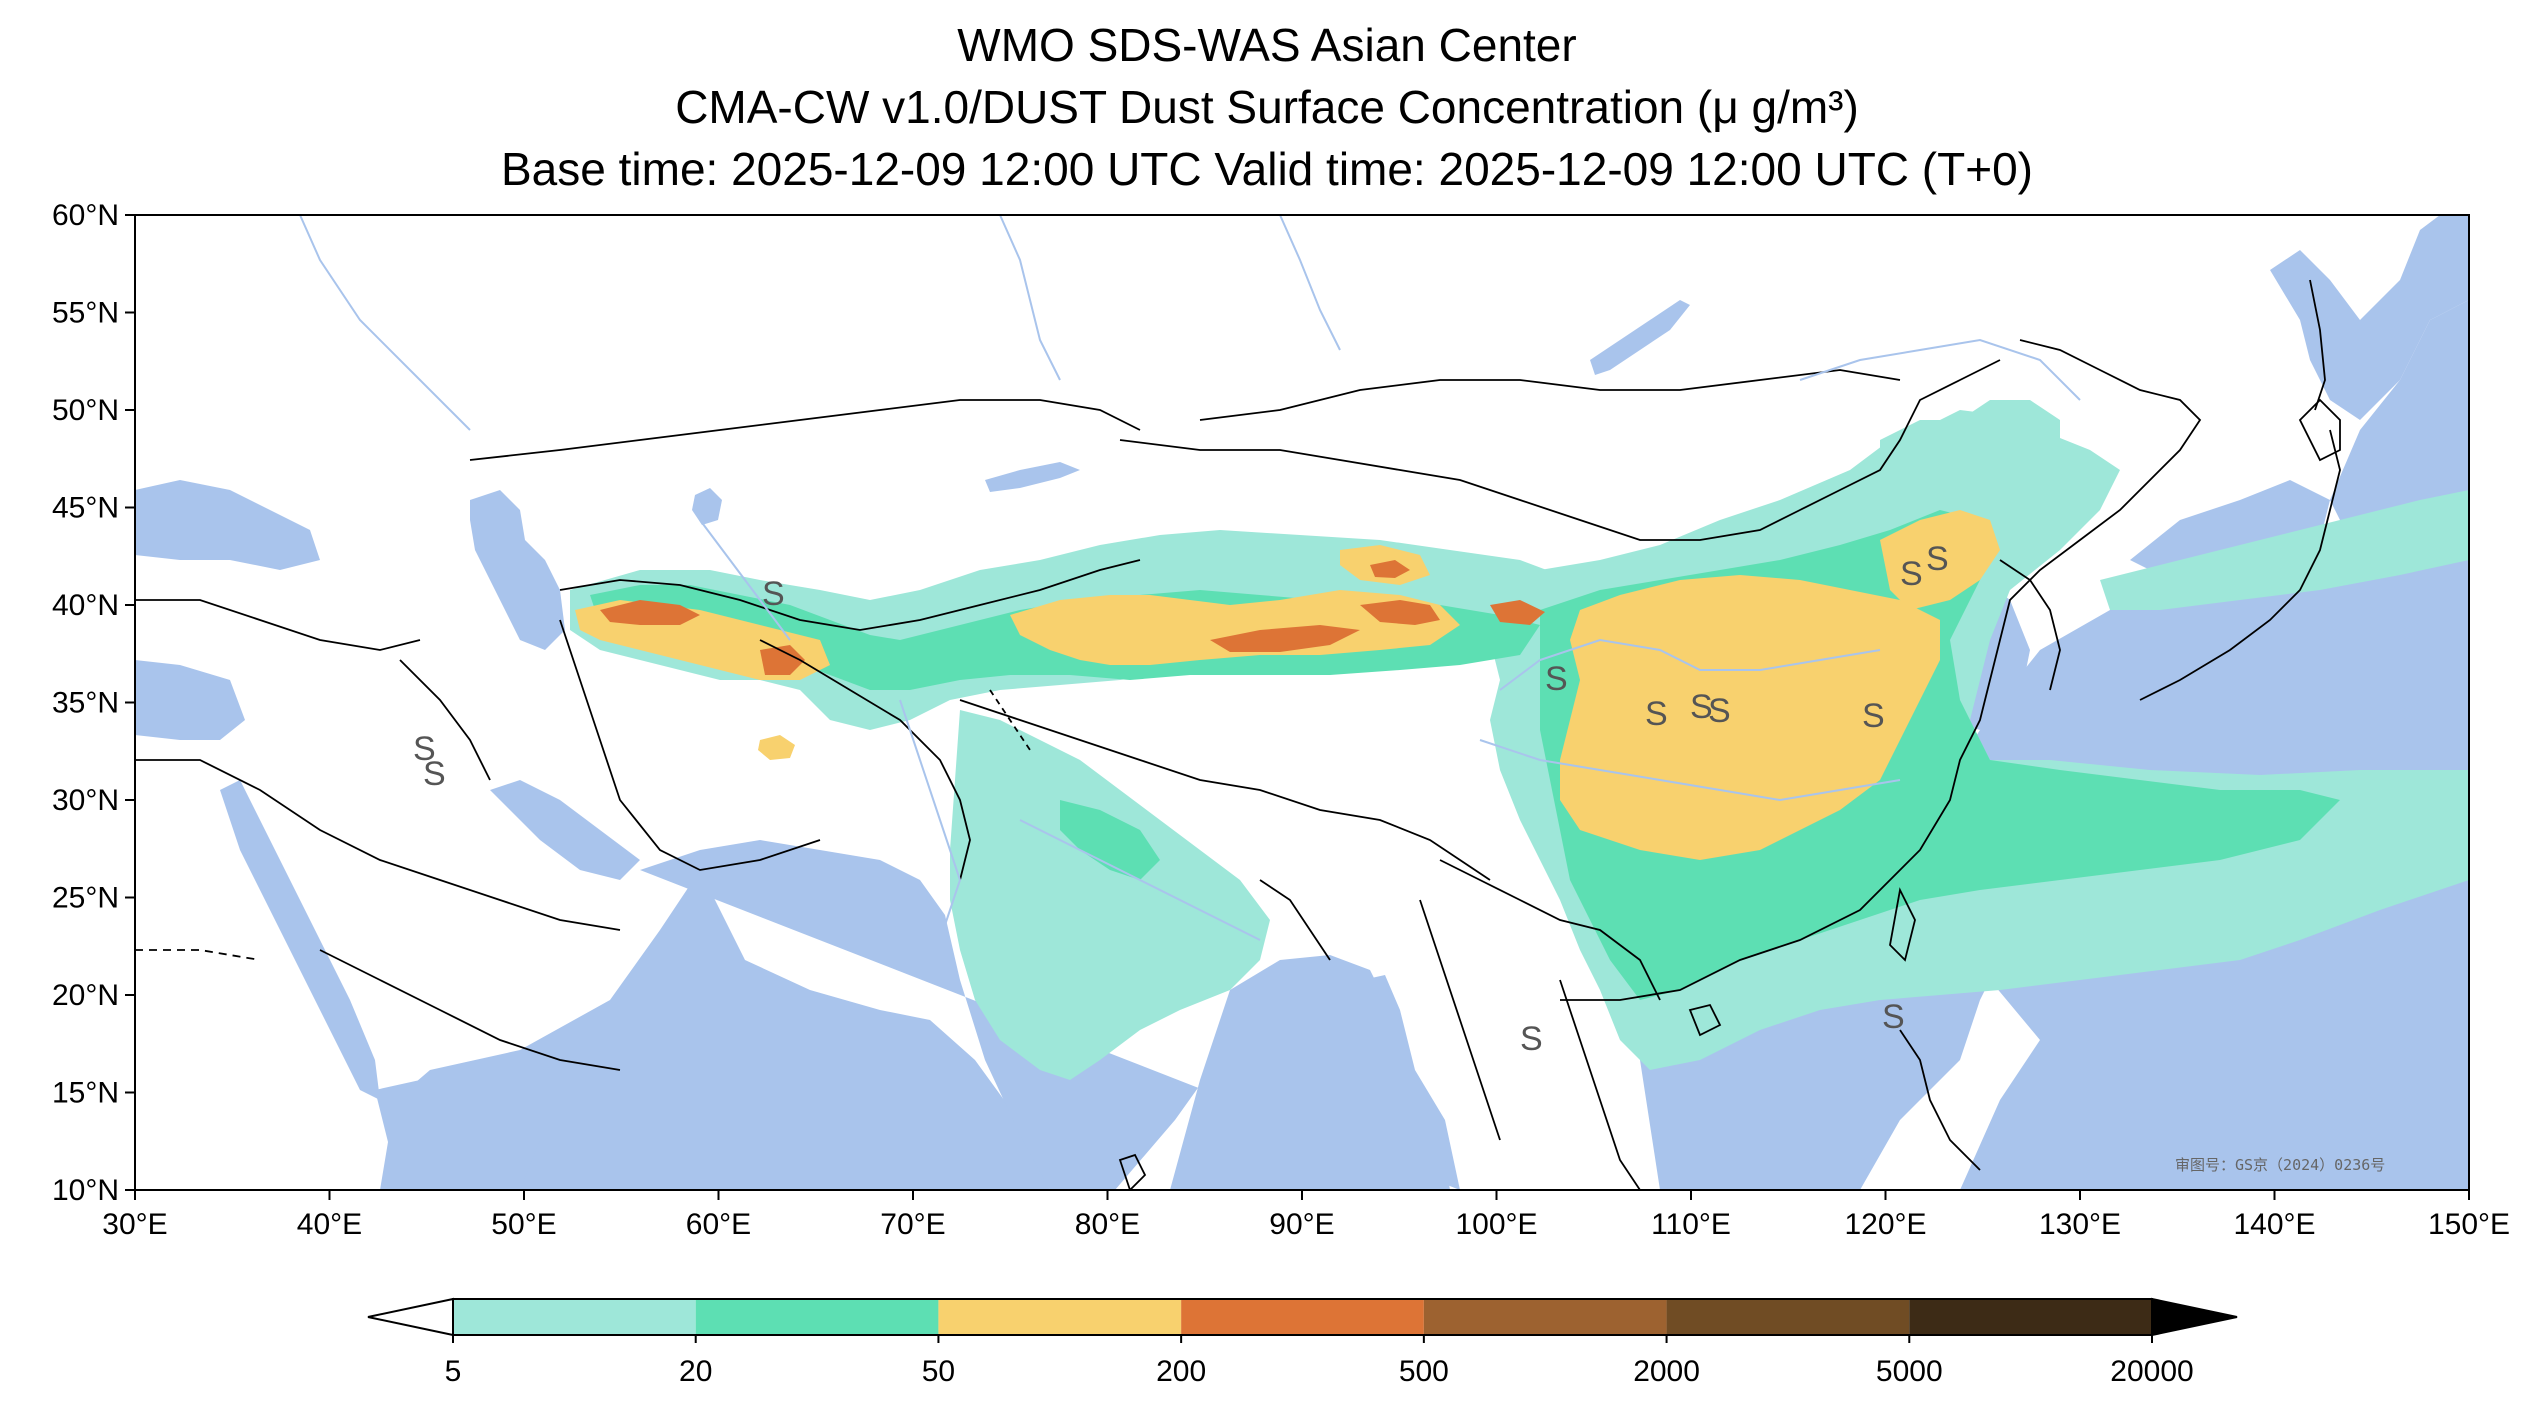 The image size is (2534, 1421). I want to click on border-central-asia-south, so click(850, 595).